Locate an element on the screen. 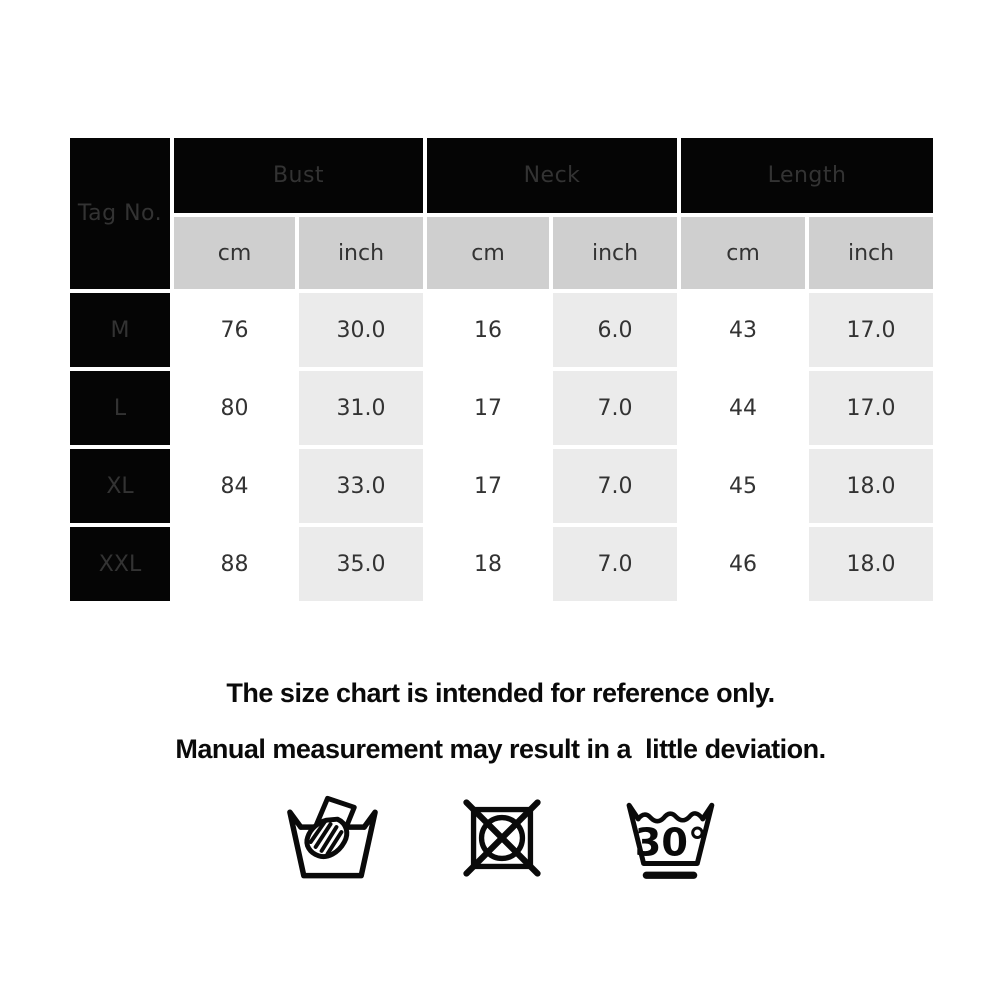 Image resolution: width=1001 pixels, height=1001 pixels. cell-bust-inch: 31.0 is located at coordinates (361, 408).